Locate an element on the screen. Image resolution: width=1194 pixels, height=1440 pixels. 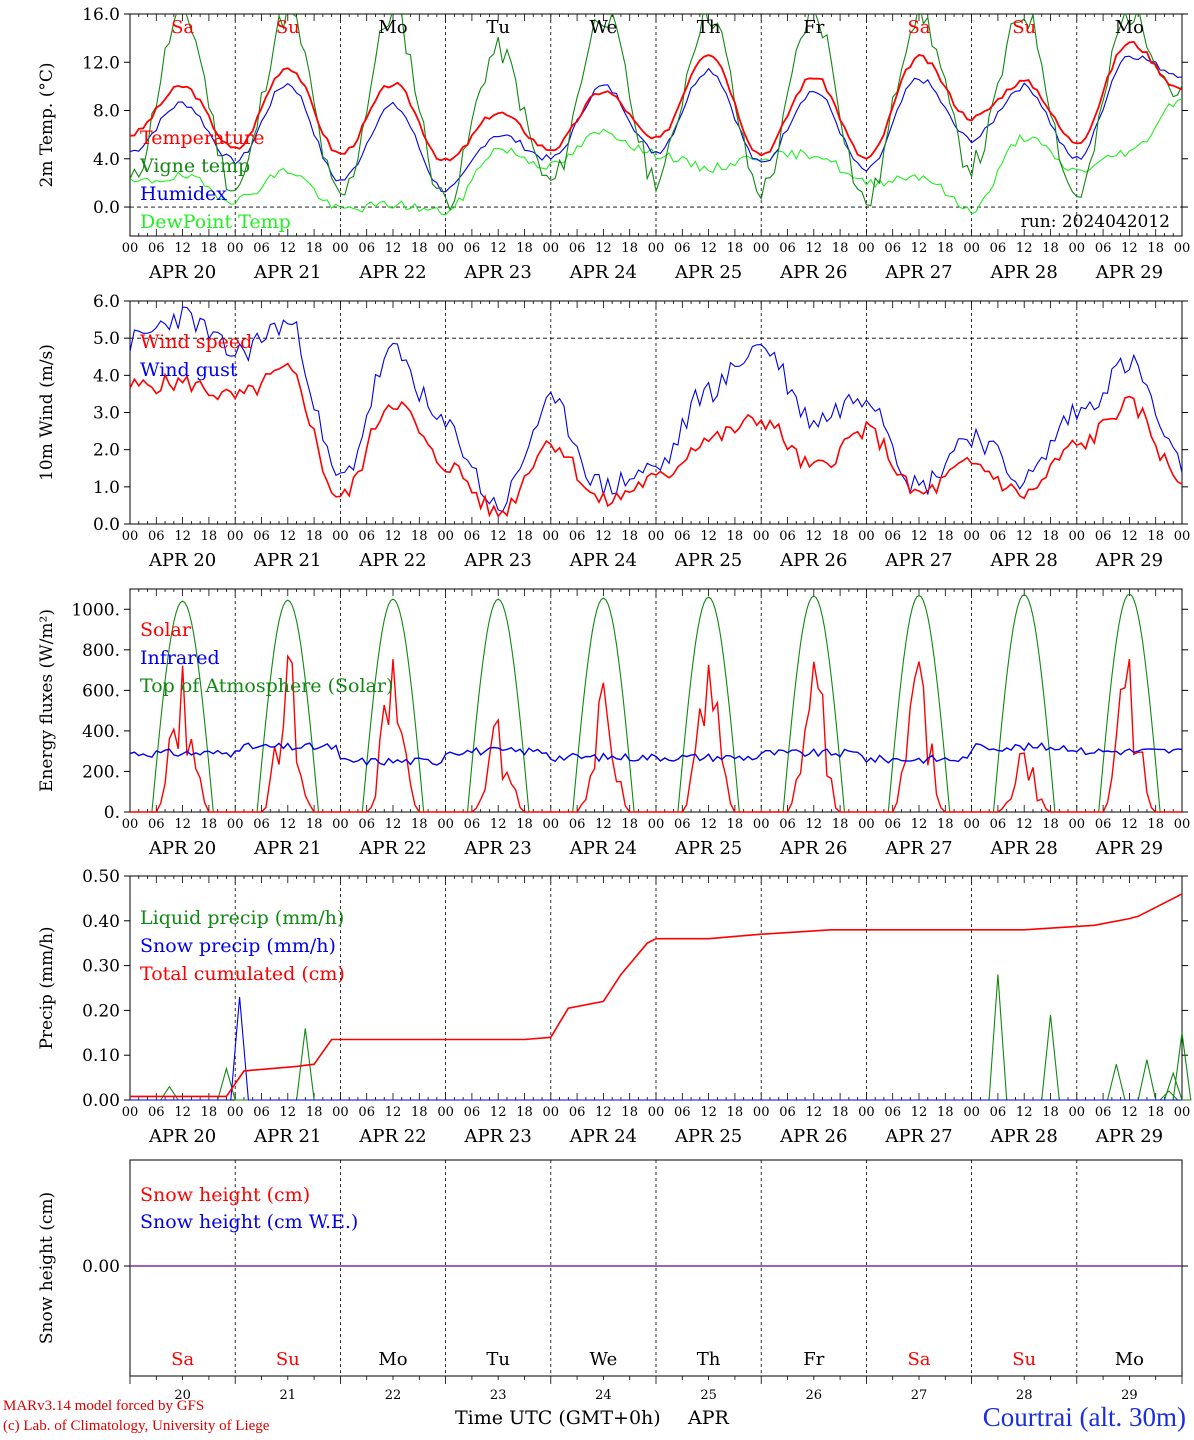
date-label: APR 21 is located at coordinates (287, 848).